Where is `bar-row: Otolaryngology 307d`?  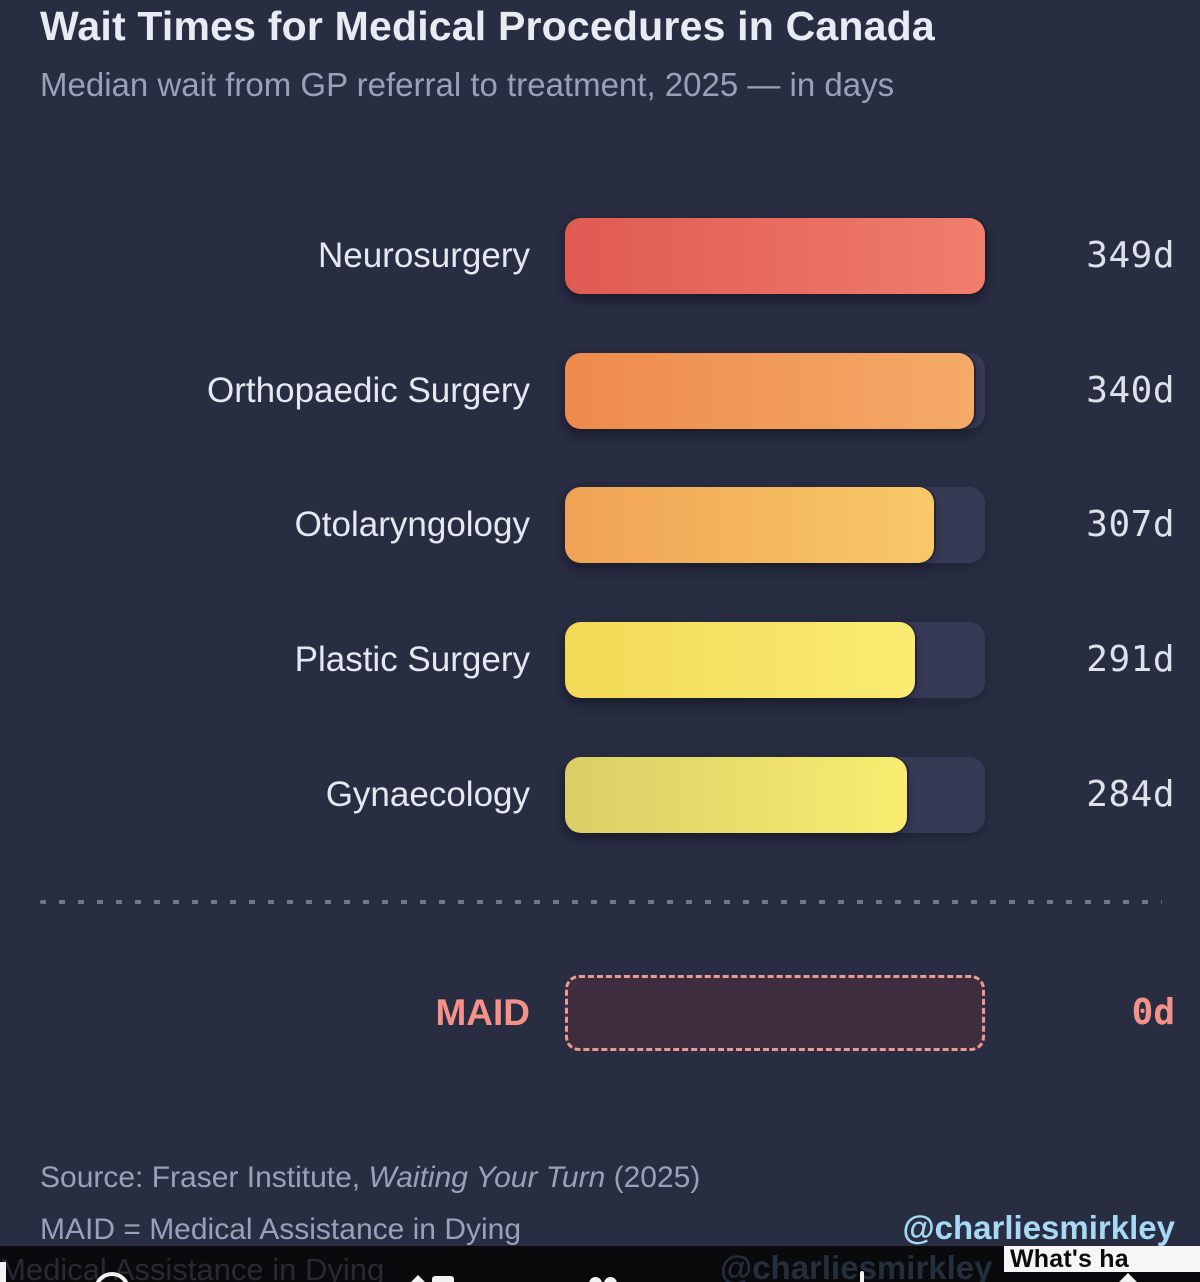 bar-row: Otolaryngology 307d is located at coordinates (600, 525).